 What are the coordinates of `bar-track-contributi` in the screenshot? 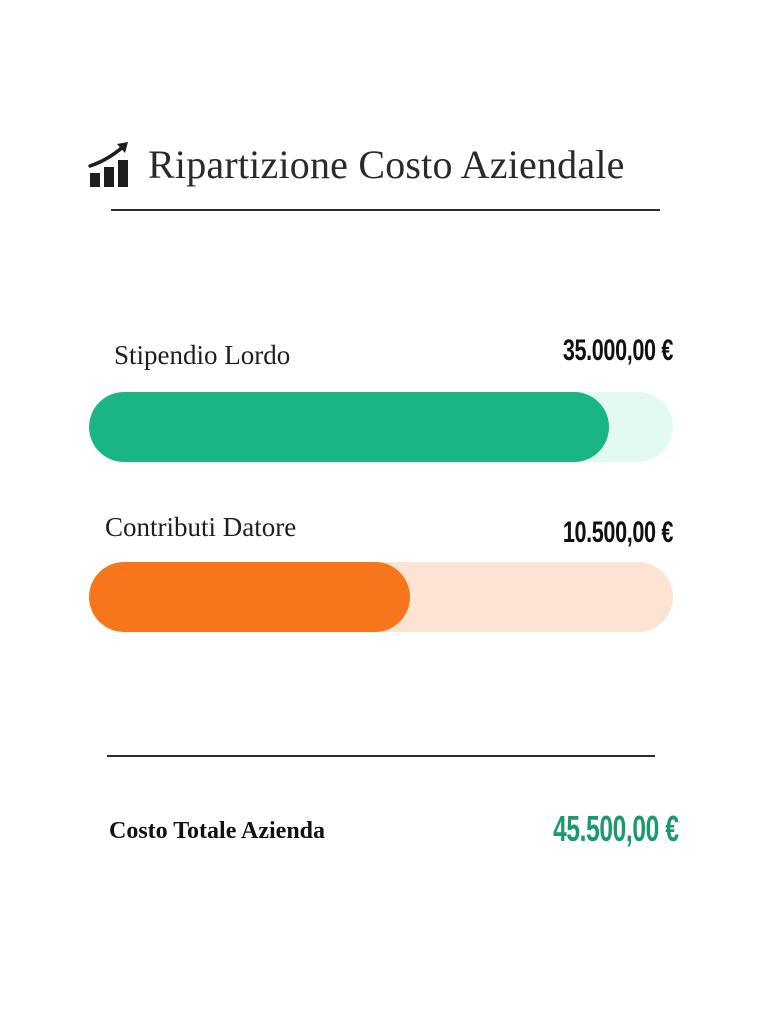 It's located at (381, 597).